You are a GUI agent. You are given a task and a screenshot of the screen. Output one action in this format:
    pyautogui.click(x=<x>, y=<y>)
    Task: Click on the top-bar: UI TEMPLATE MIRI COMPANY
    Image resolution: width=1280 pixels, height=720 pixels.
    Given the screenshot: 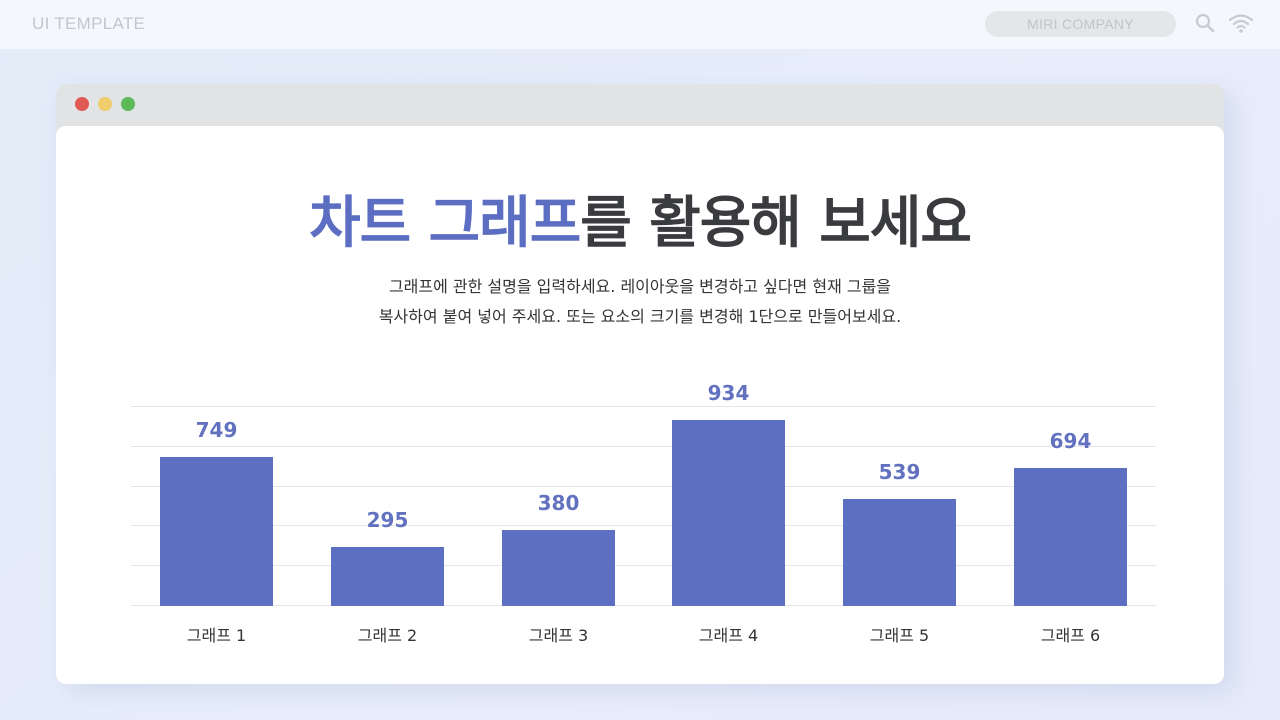 What is the action you would take?
    pyautogui.click(x=640, y=24)
    